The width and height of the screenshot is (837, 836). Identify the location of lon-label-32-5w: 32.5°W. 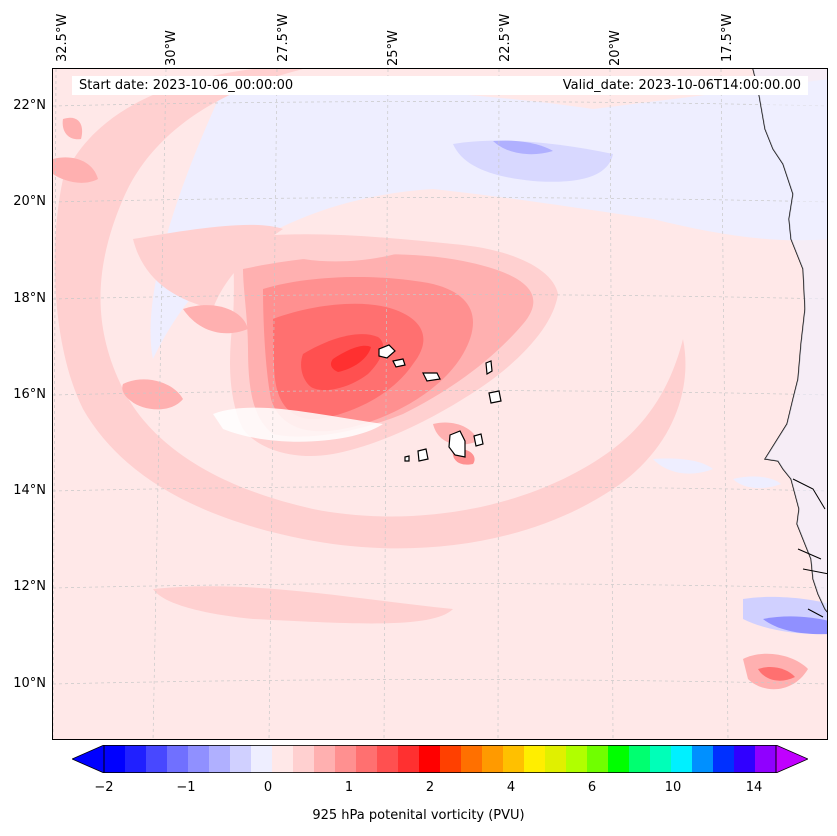
(62, 37).